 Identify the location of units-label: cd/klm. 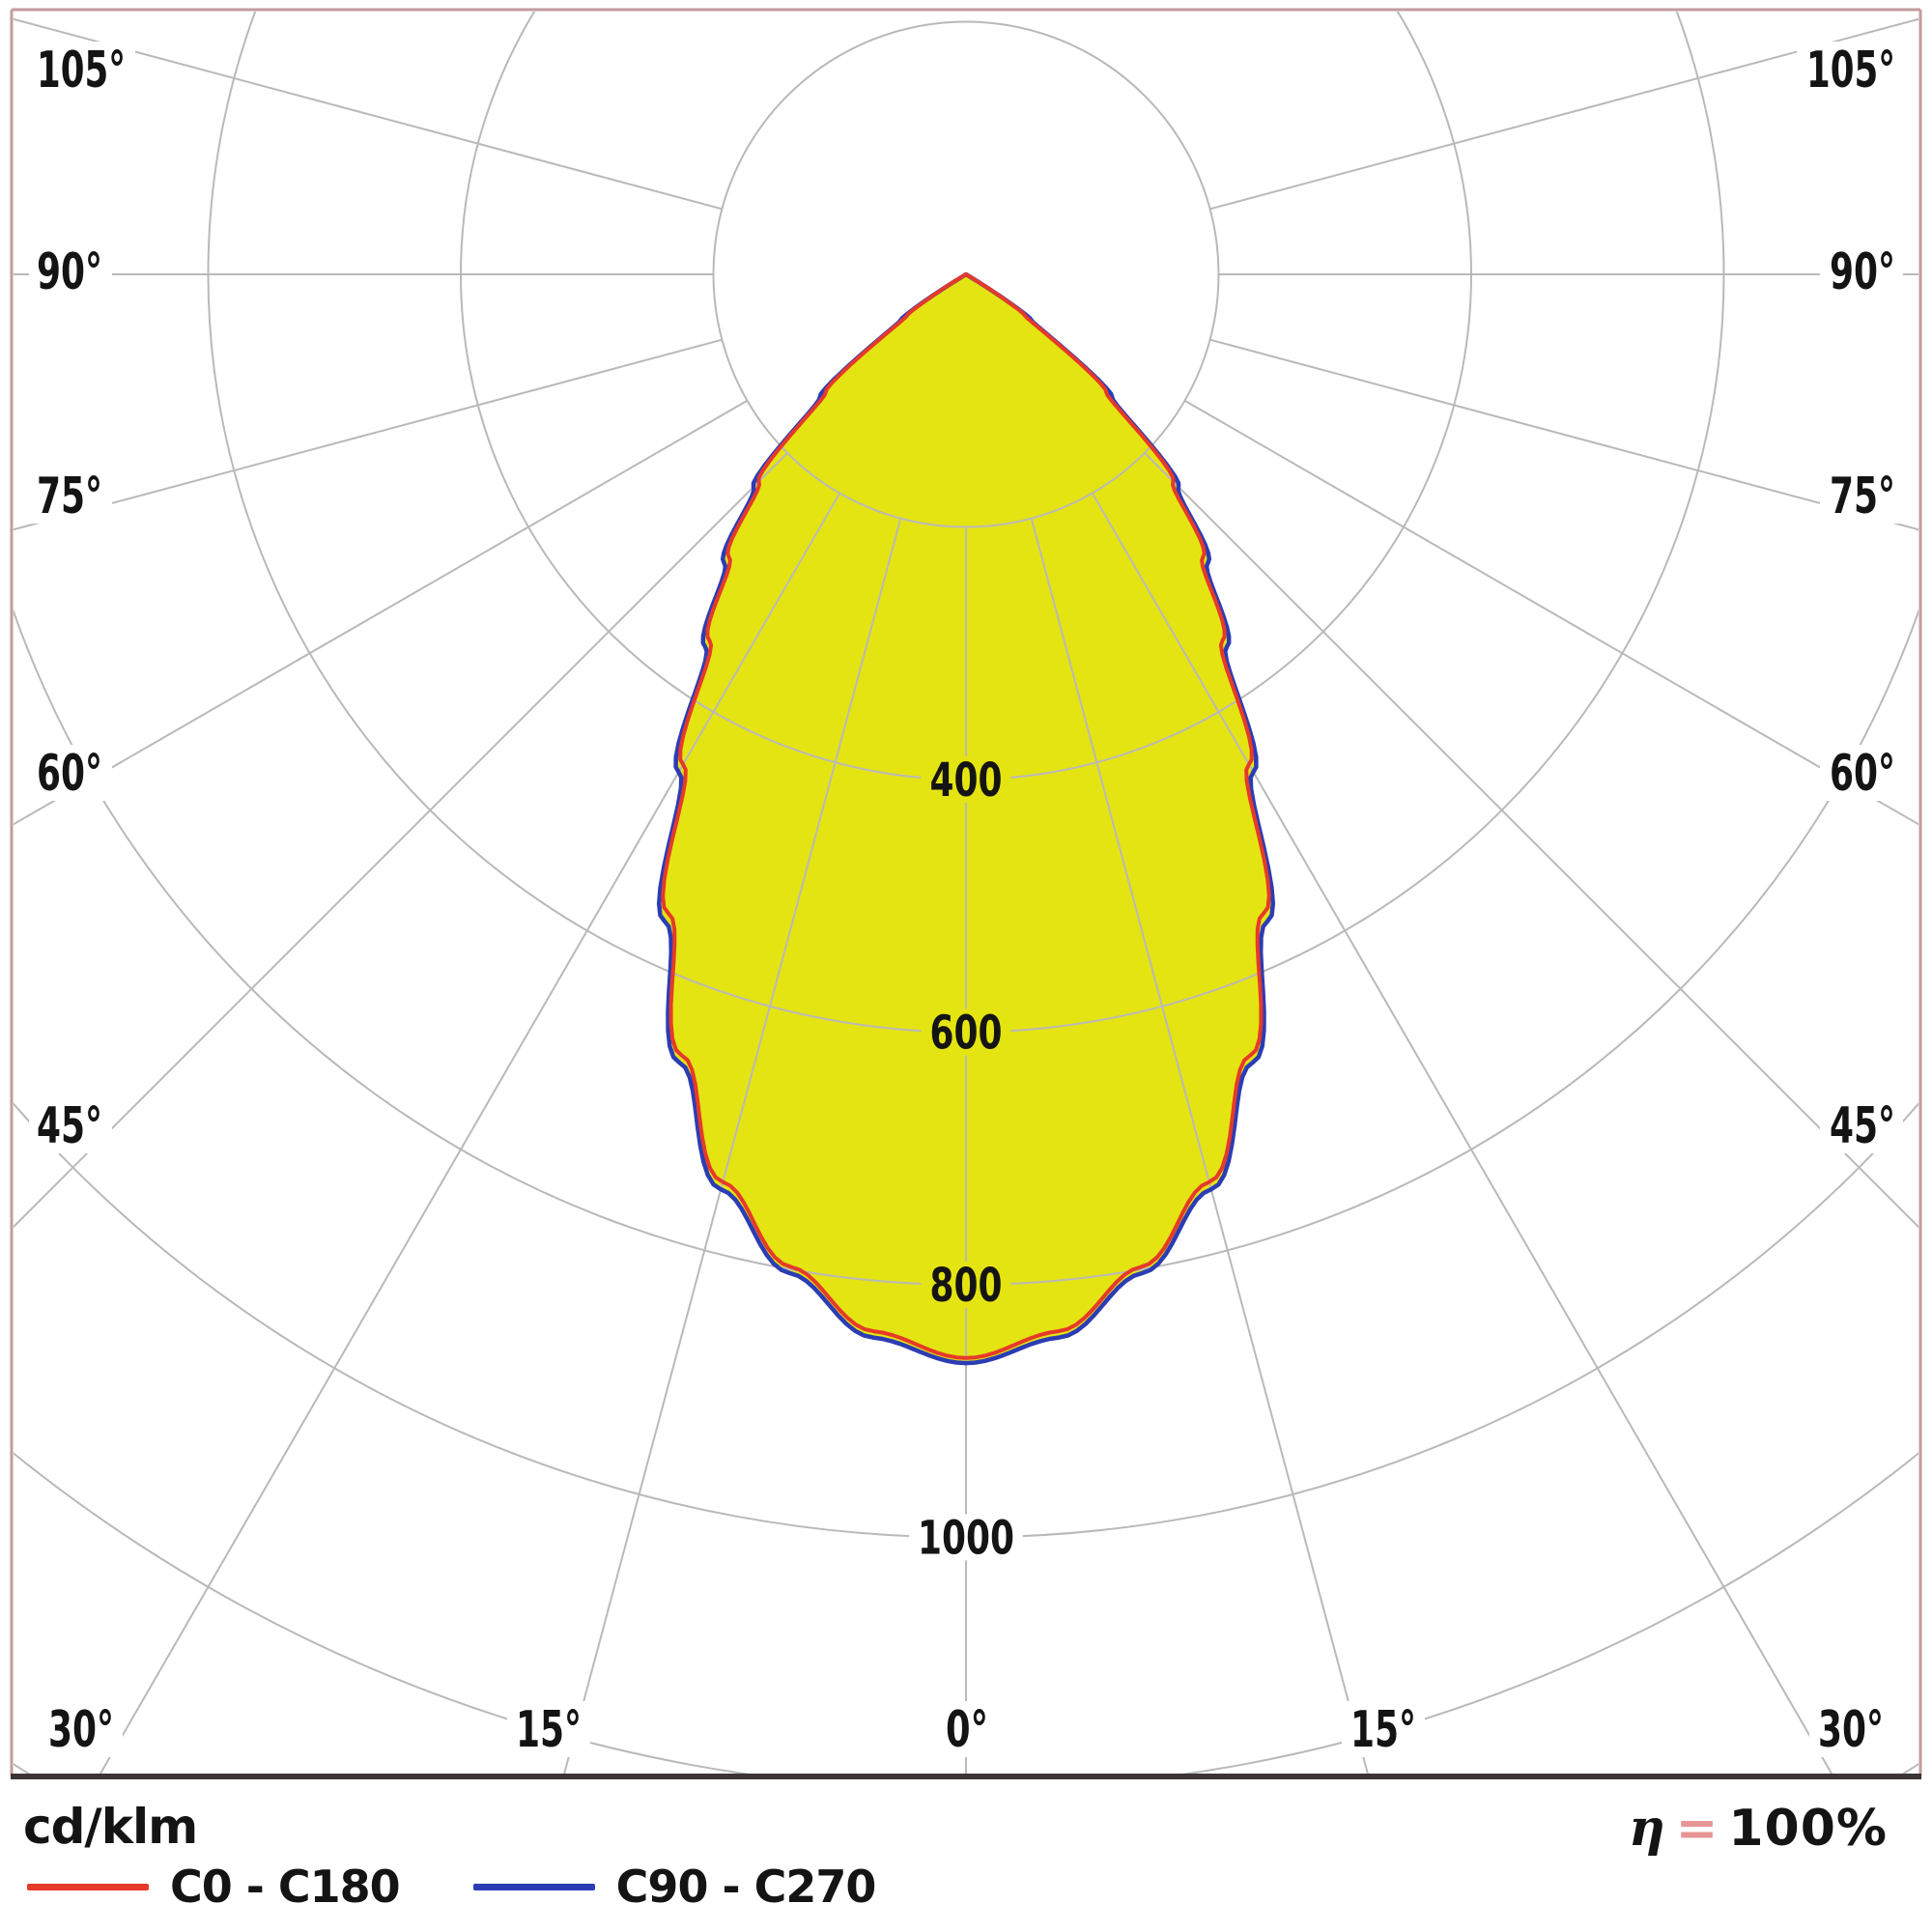
(110, 1827).